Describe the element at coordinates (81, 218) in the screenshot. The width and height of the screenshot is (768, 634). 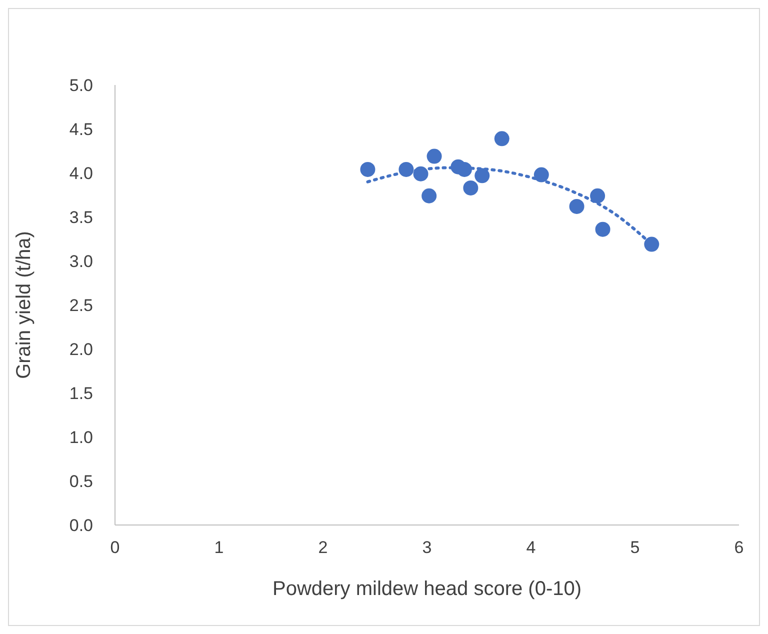
I see `y-tick-label: 3.5` at that location.